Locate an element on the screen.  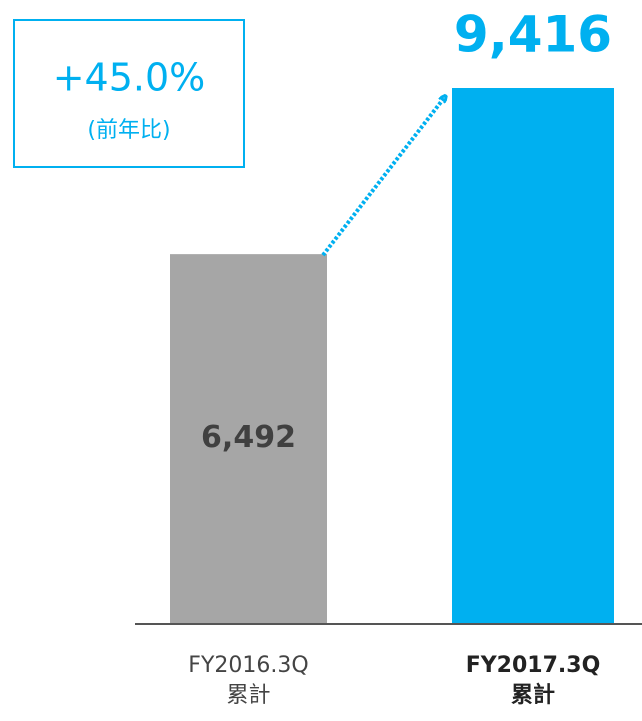
annotation-box is located at coordinates (129, 93).